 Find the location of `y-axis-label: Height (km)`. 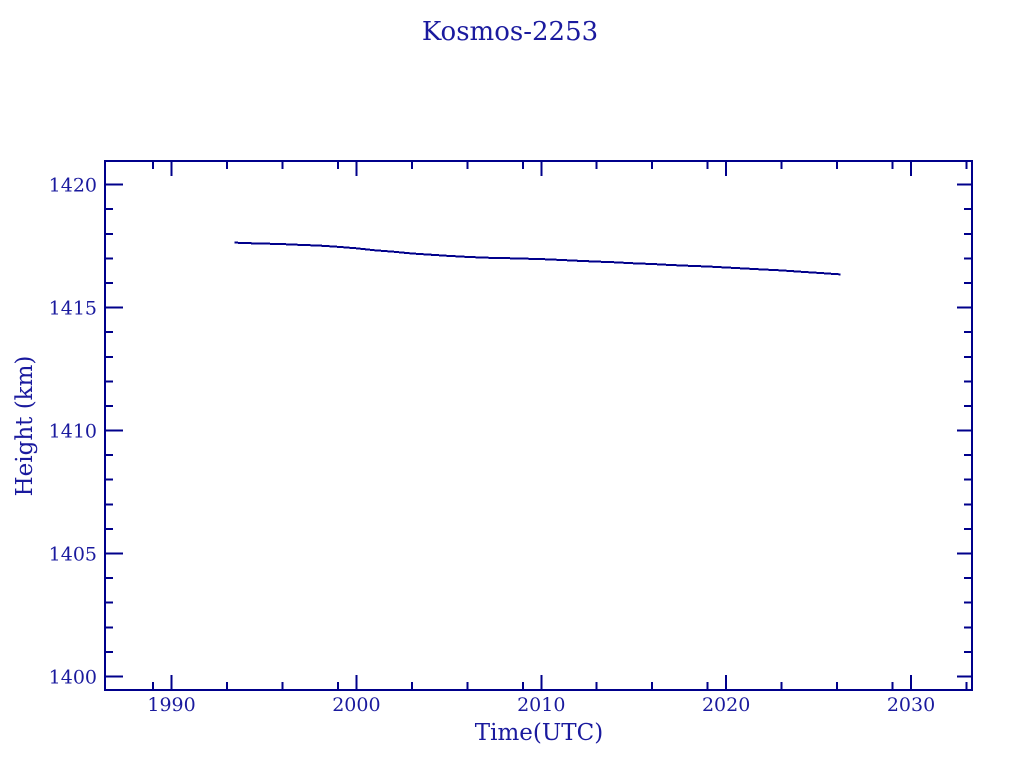

y-axis-label: Height (km) is located at coordinates (25, 426).